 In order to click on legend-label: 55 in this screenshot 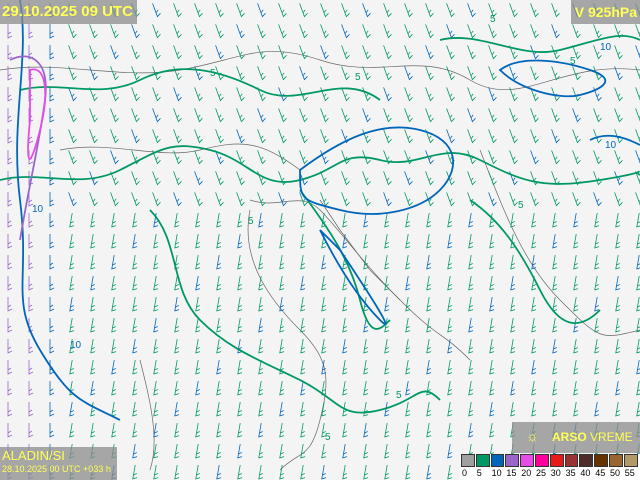, I will do `click(629, 473)`.